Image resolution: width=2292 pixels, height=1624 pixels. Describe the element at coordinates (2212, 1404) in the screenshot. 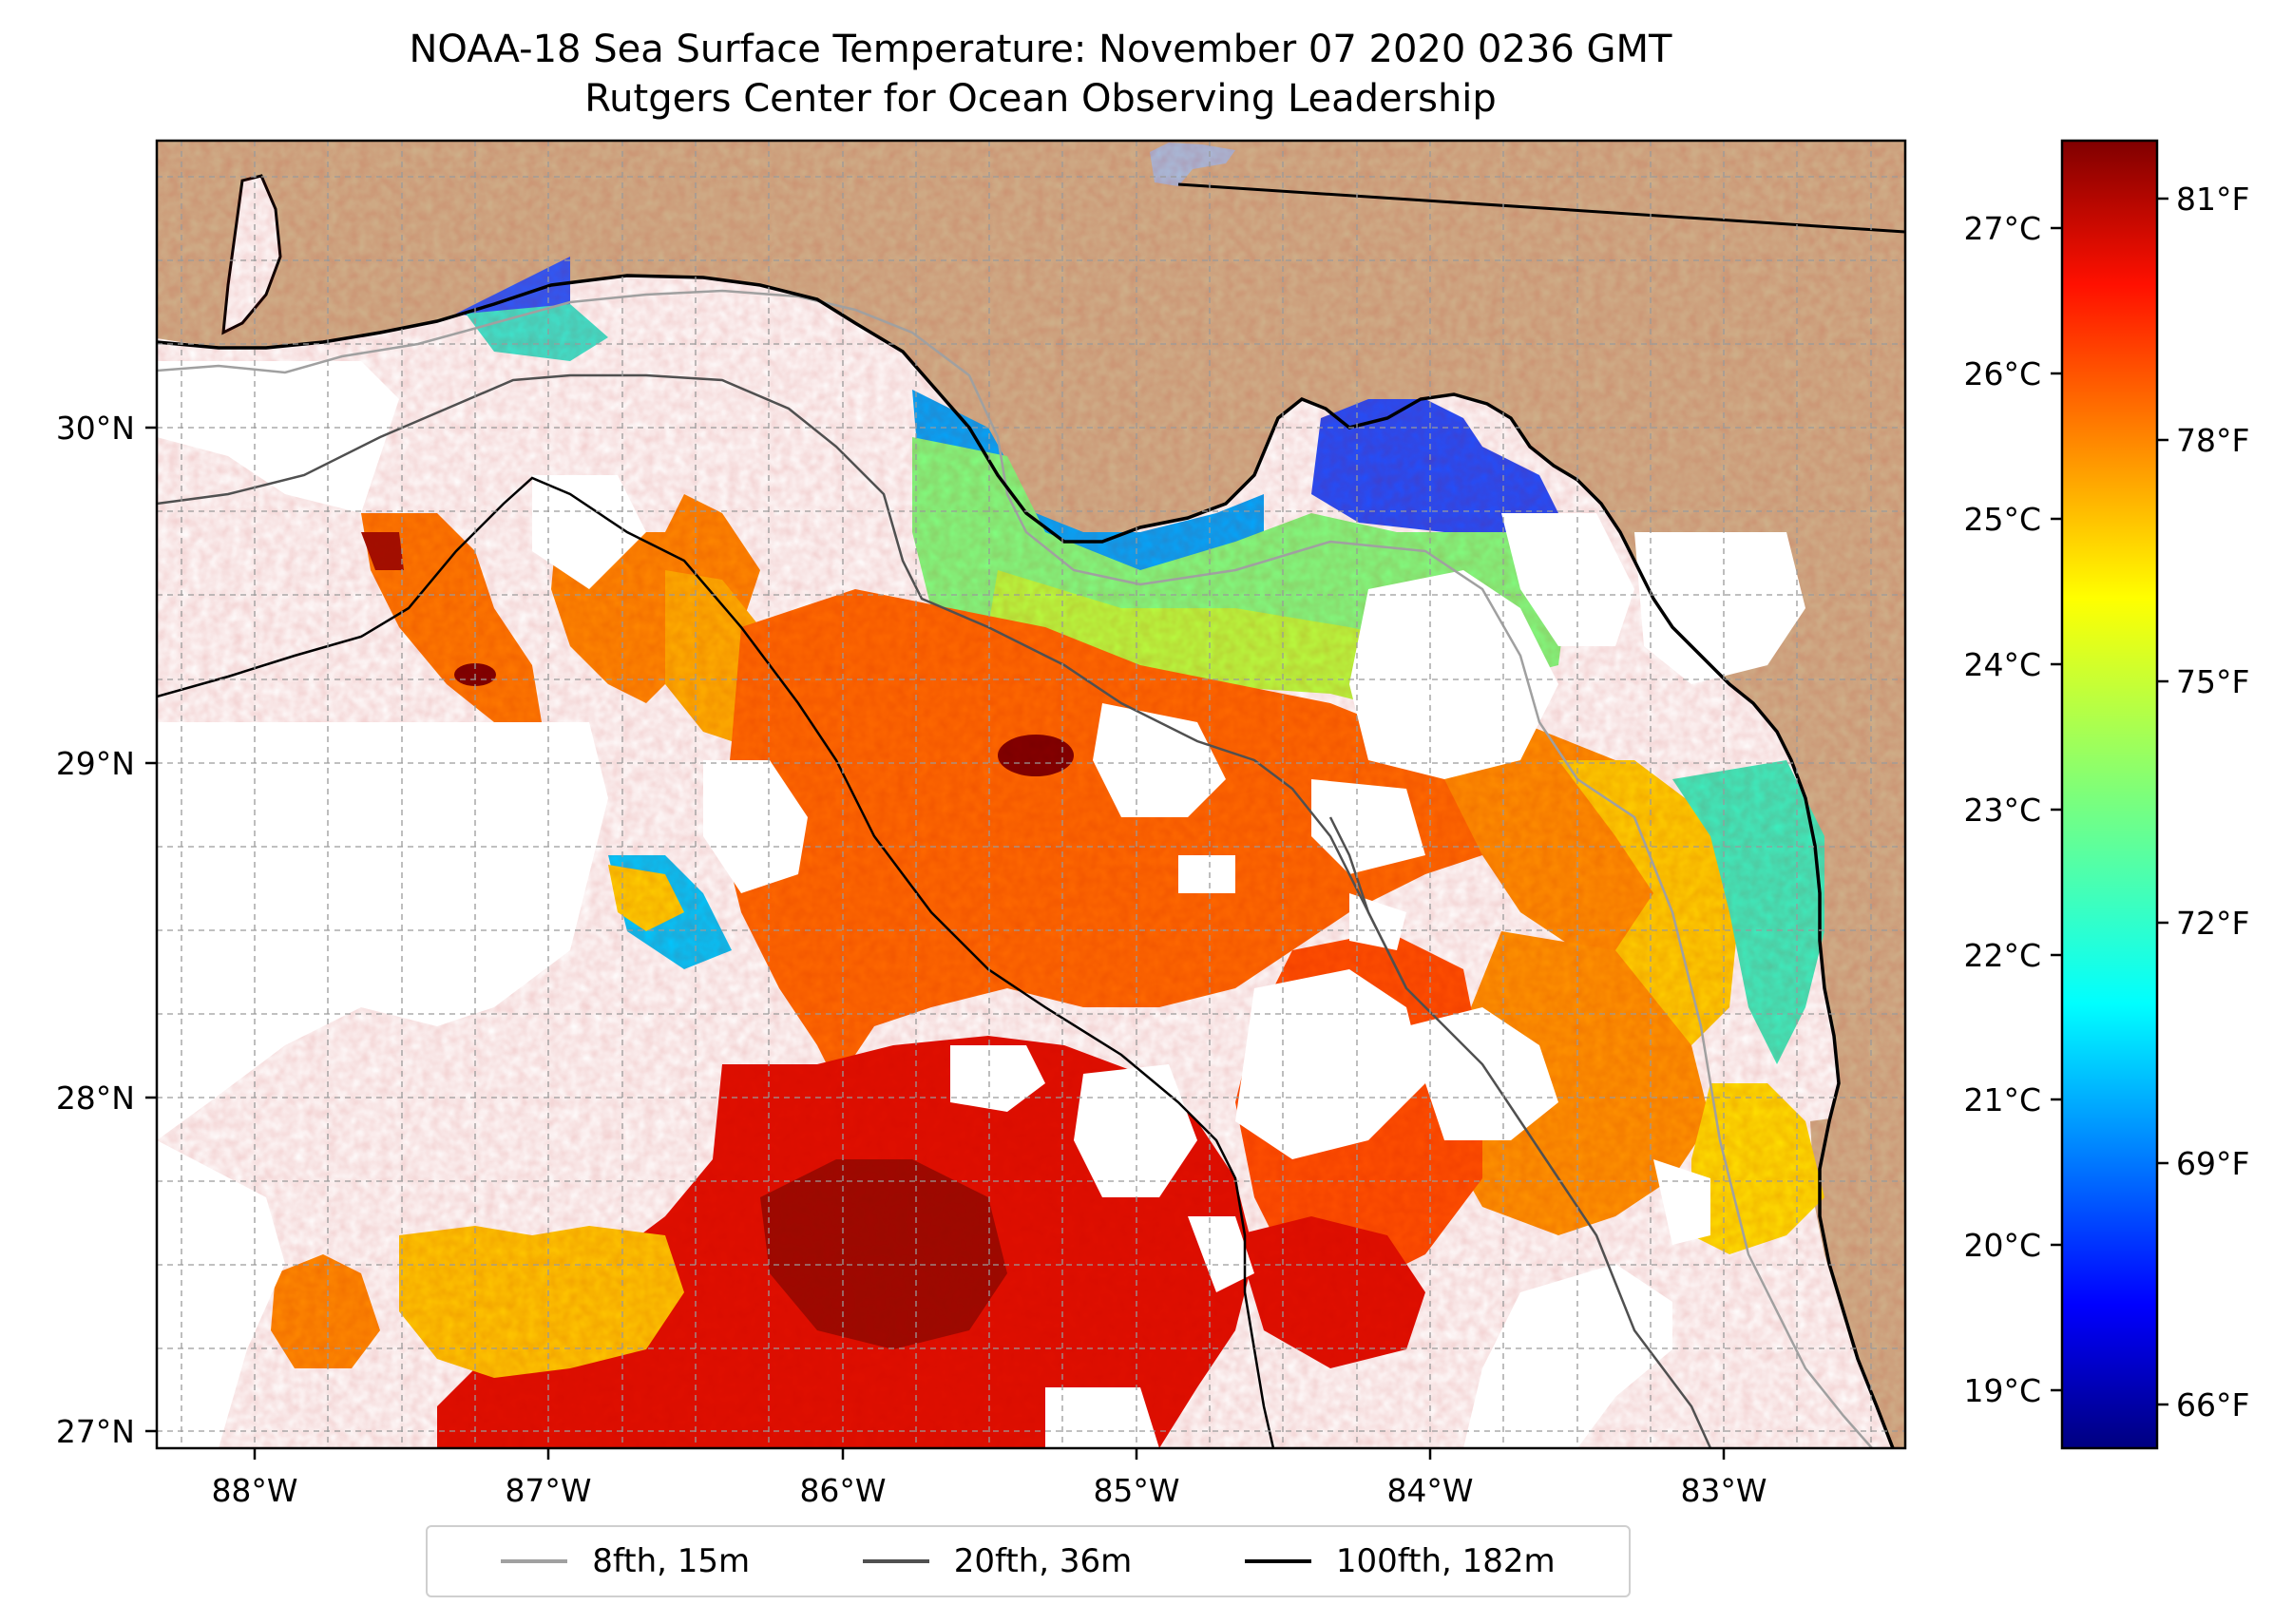

I see `cbar-f-66: 66°F` at that location.